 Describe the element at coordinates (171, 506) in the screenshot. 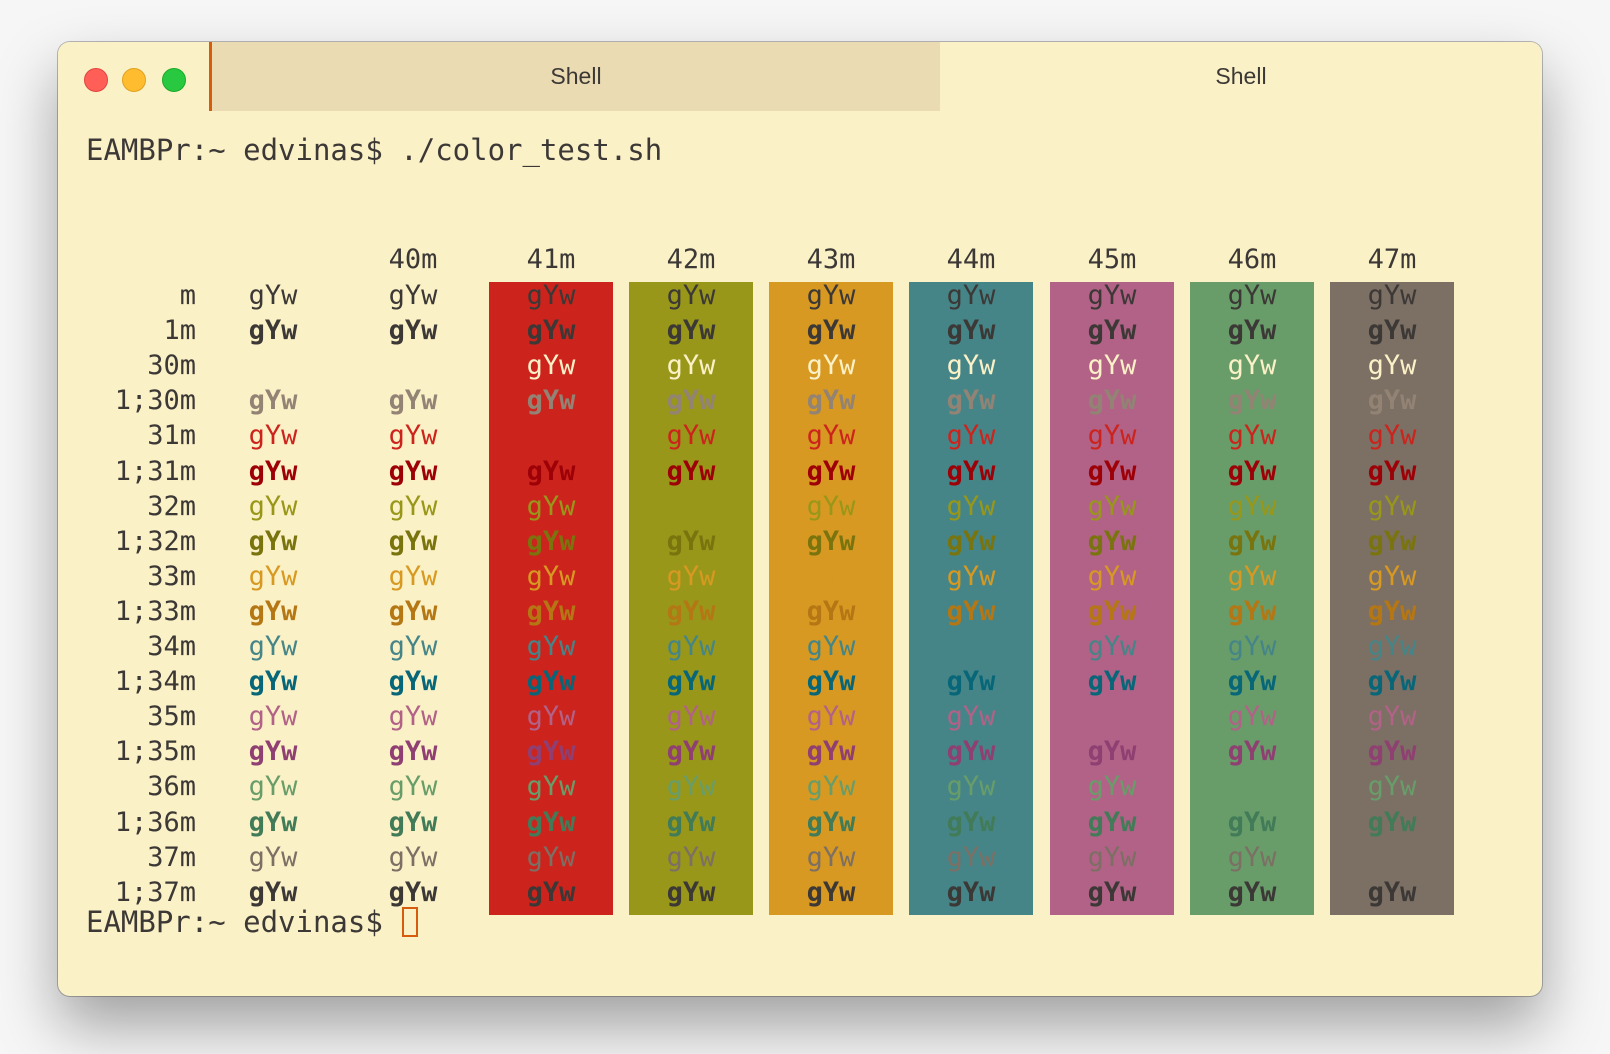

I see `row-label: 32m` at that location.